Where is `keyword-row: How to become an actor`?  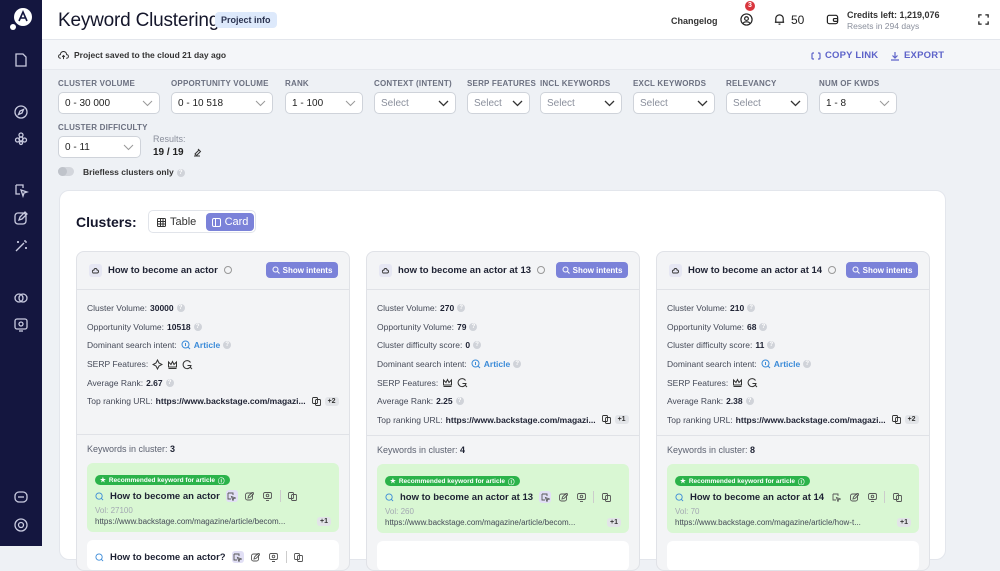
keyword-row: How to become an actor is located at coordinates (213, 496).